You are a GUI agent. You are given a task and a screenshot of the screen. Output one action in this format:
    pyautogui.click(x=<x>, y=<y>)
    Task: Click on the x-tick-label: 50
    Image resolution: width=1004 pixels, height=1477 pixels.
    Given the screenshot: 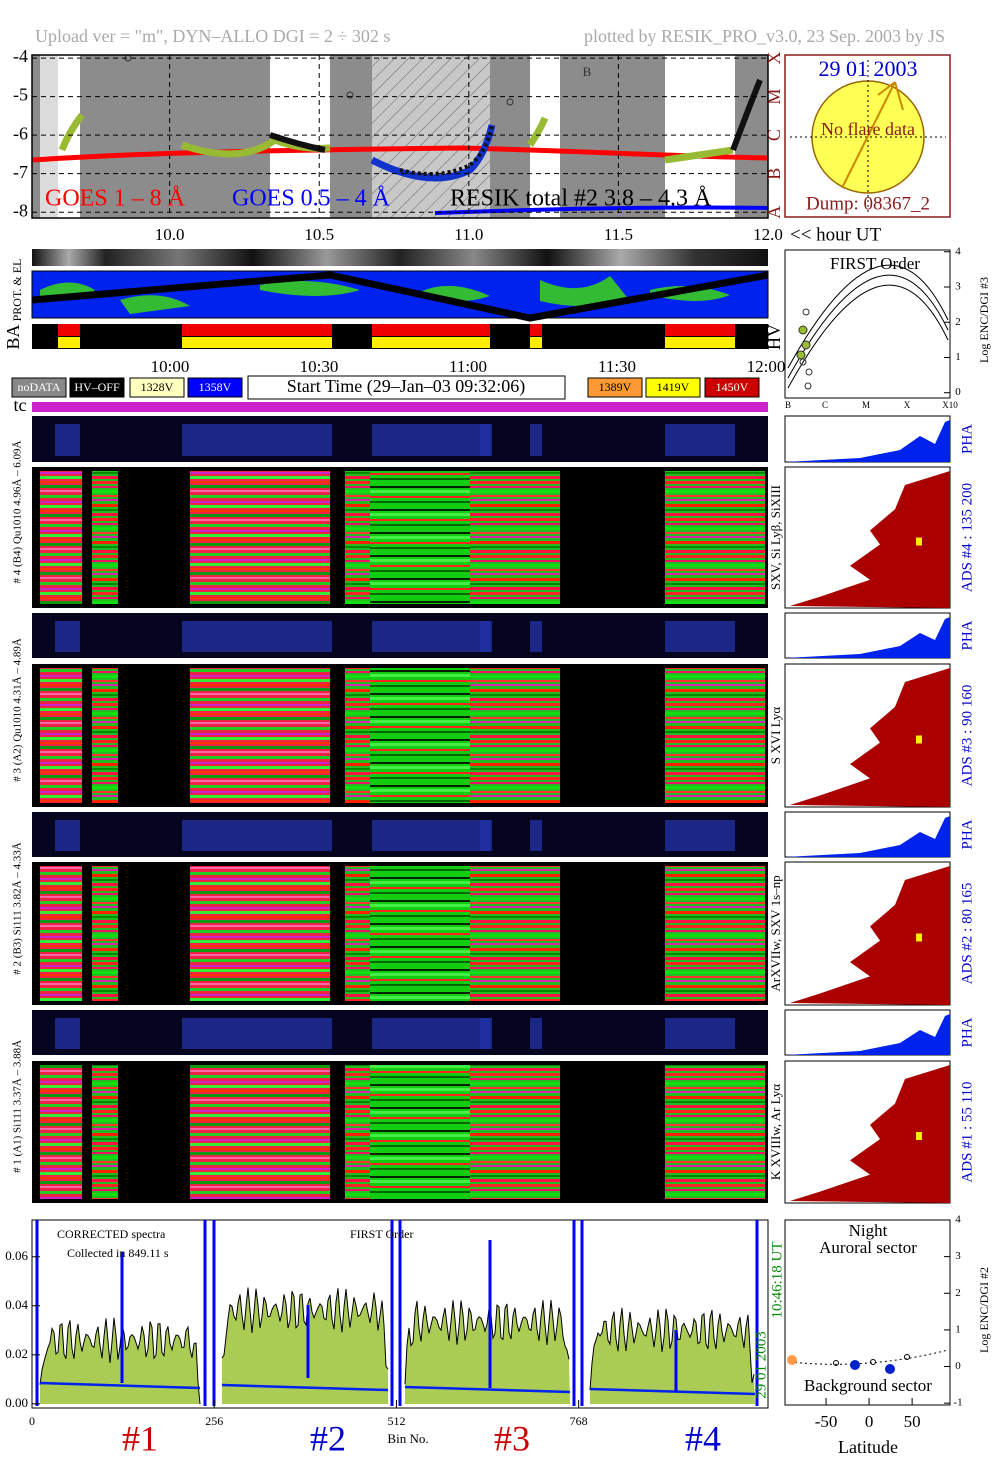 What is the action you would take?
    pyautogui.click(x=912, y=1421)
    